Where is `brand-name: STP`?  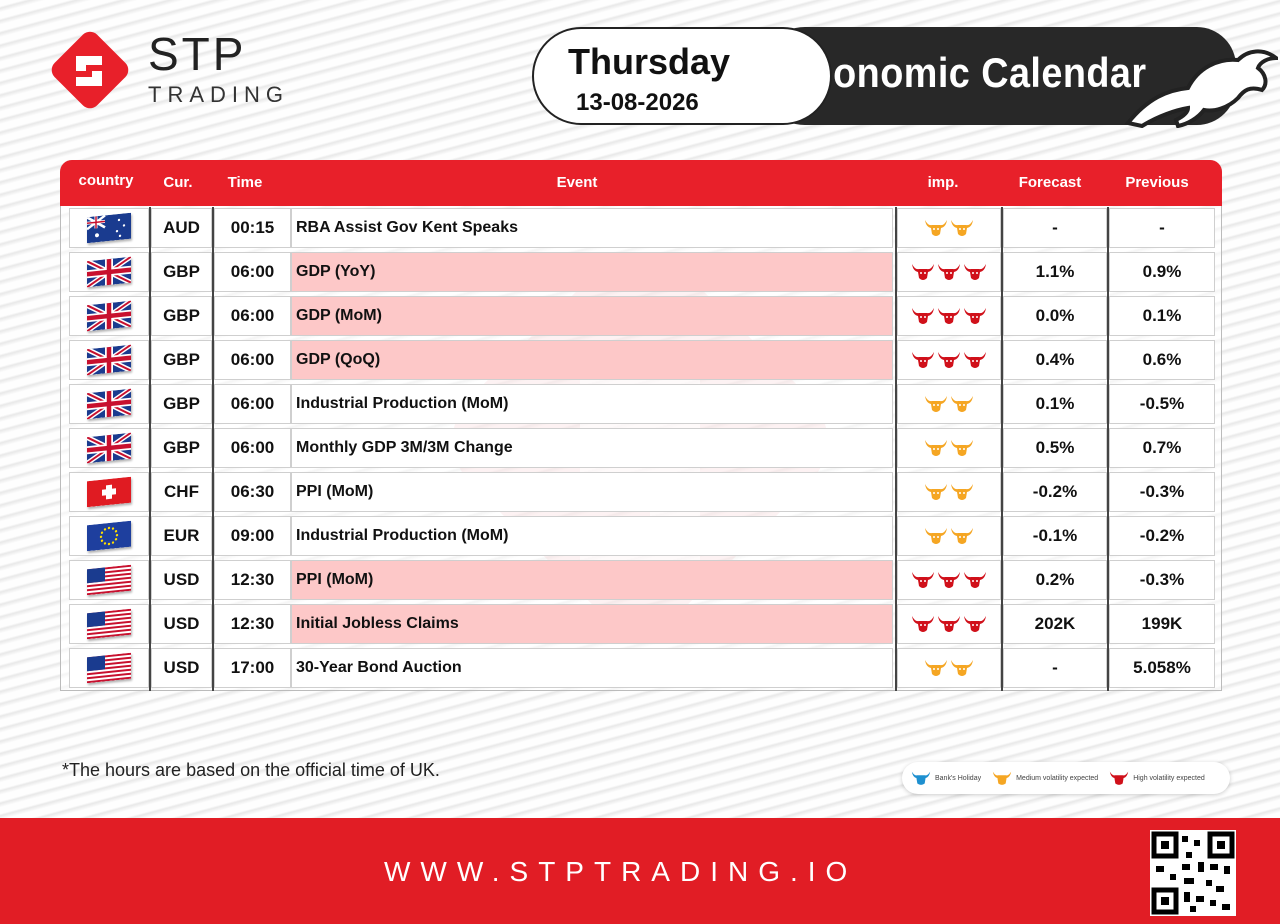
brand-name: STP is located at coordinates (197, 54).